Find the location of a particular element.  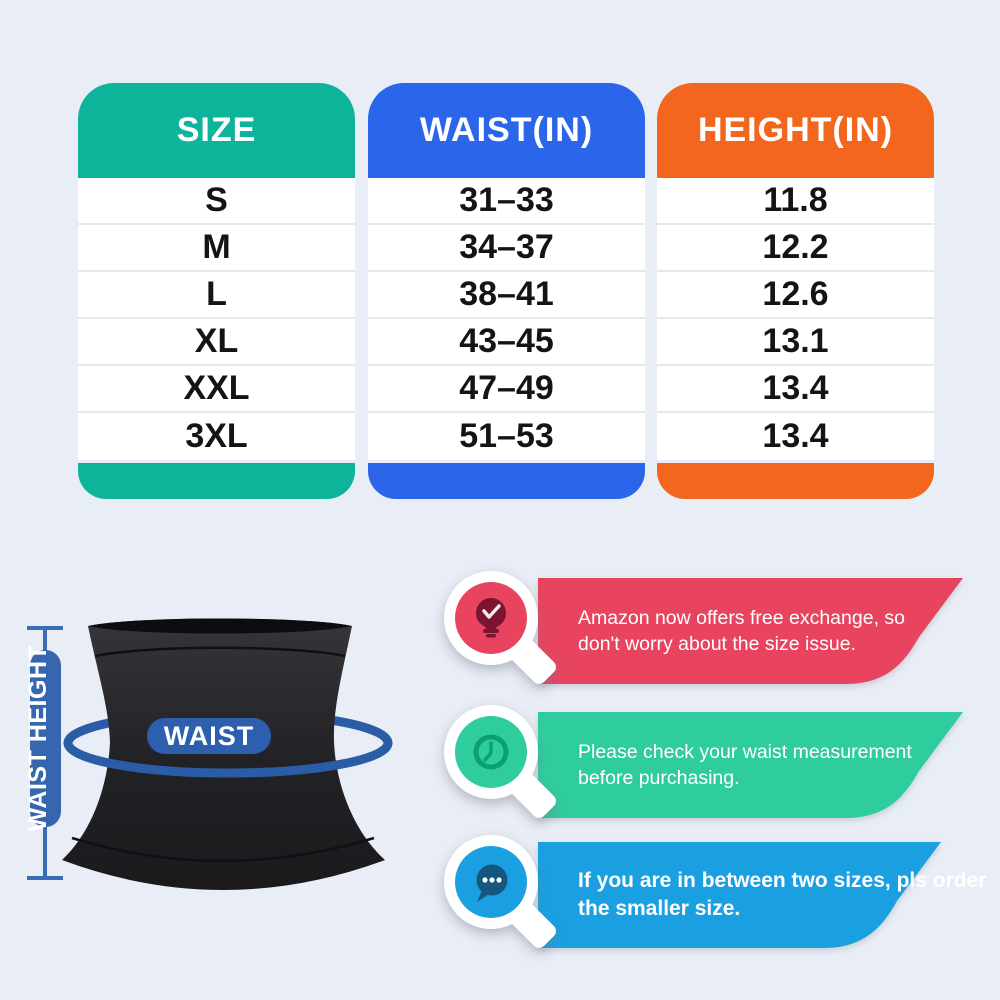

table-cell: 11.8 is located at coordinates (795, 201).